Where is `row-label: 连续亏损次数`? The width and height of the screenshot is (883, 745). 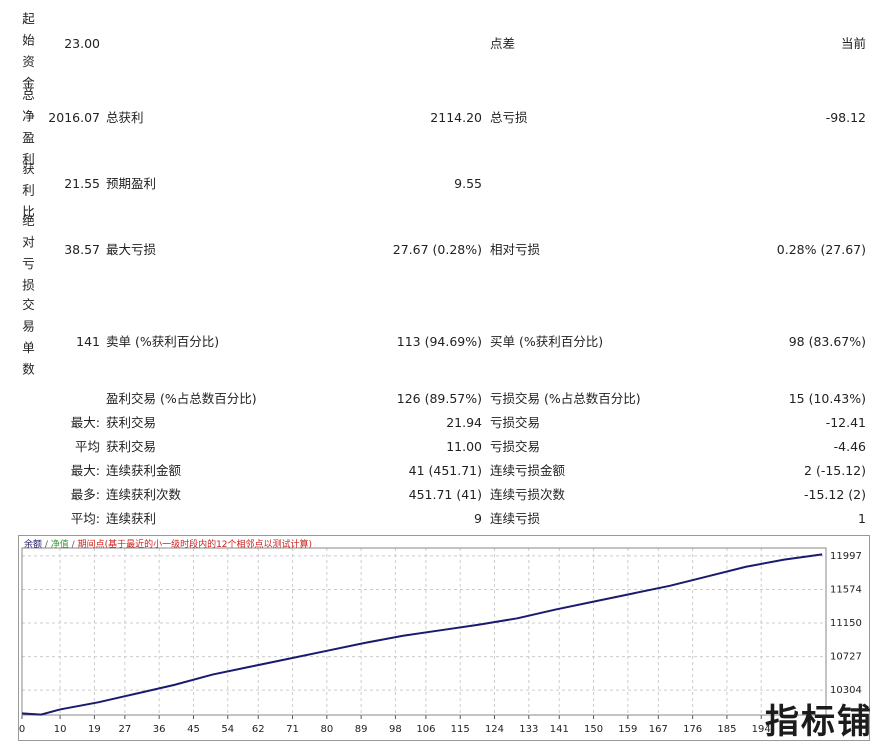
row-label: 连续亏损次数 is located at coordinates (528, 494).